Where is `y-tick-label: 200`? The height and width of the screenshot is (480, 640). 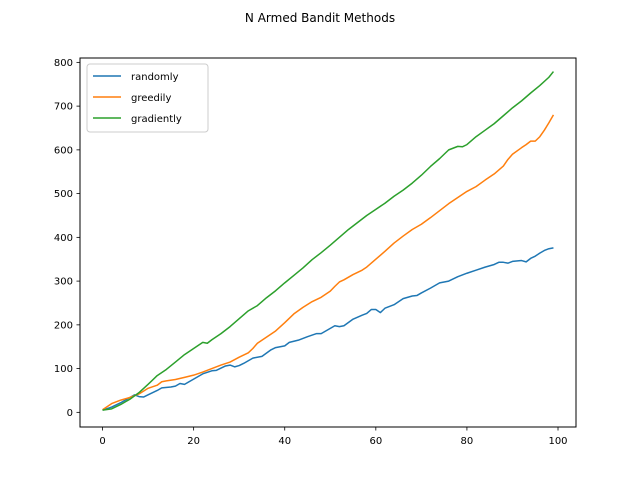 y-tick-label: 200 is located at coordinates (63, 325).